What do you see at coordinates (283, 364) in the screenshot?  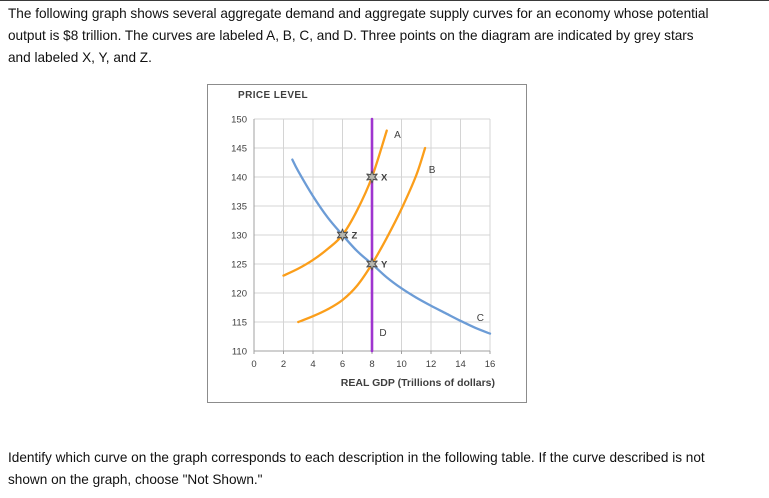 I see `x-tick-label: 2` at bounding box center [283, 364].